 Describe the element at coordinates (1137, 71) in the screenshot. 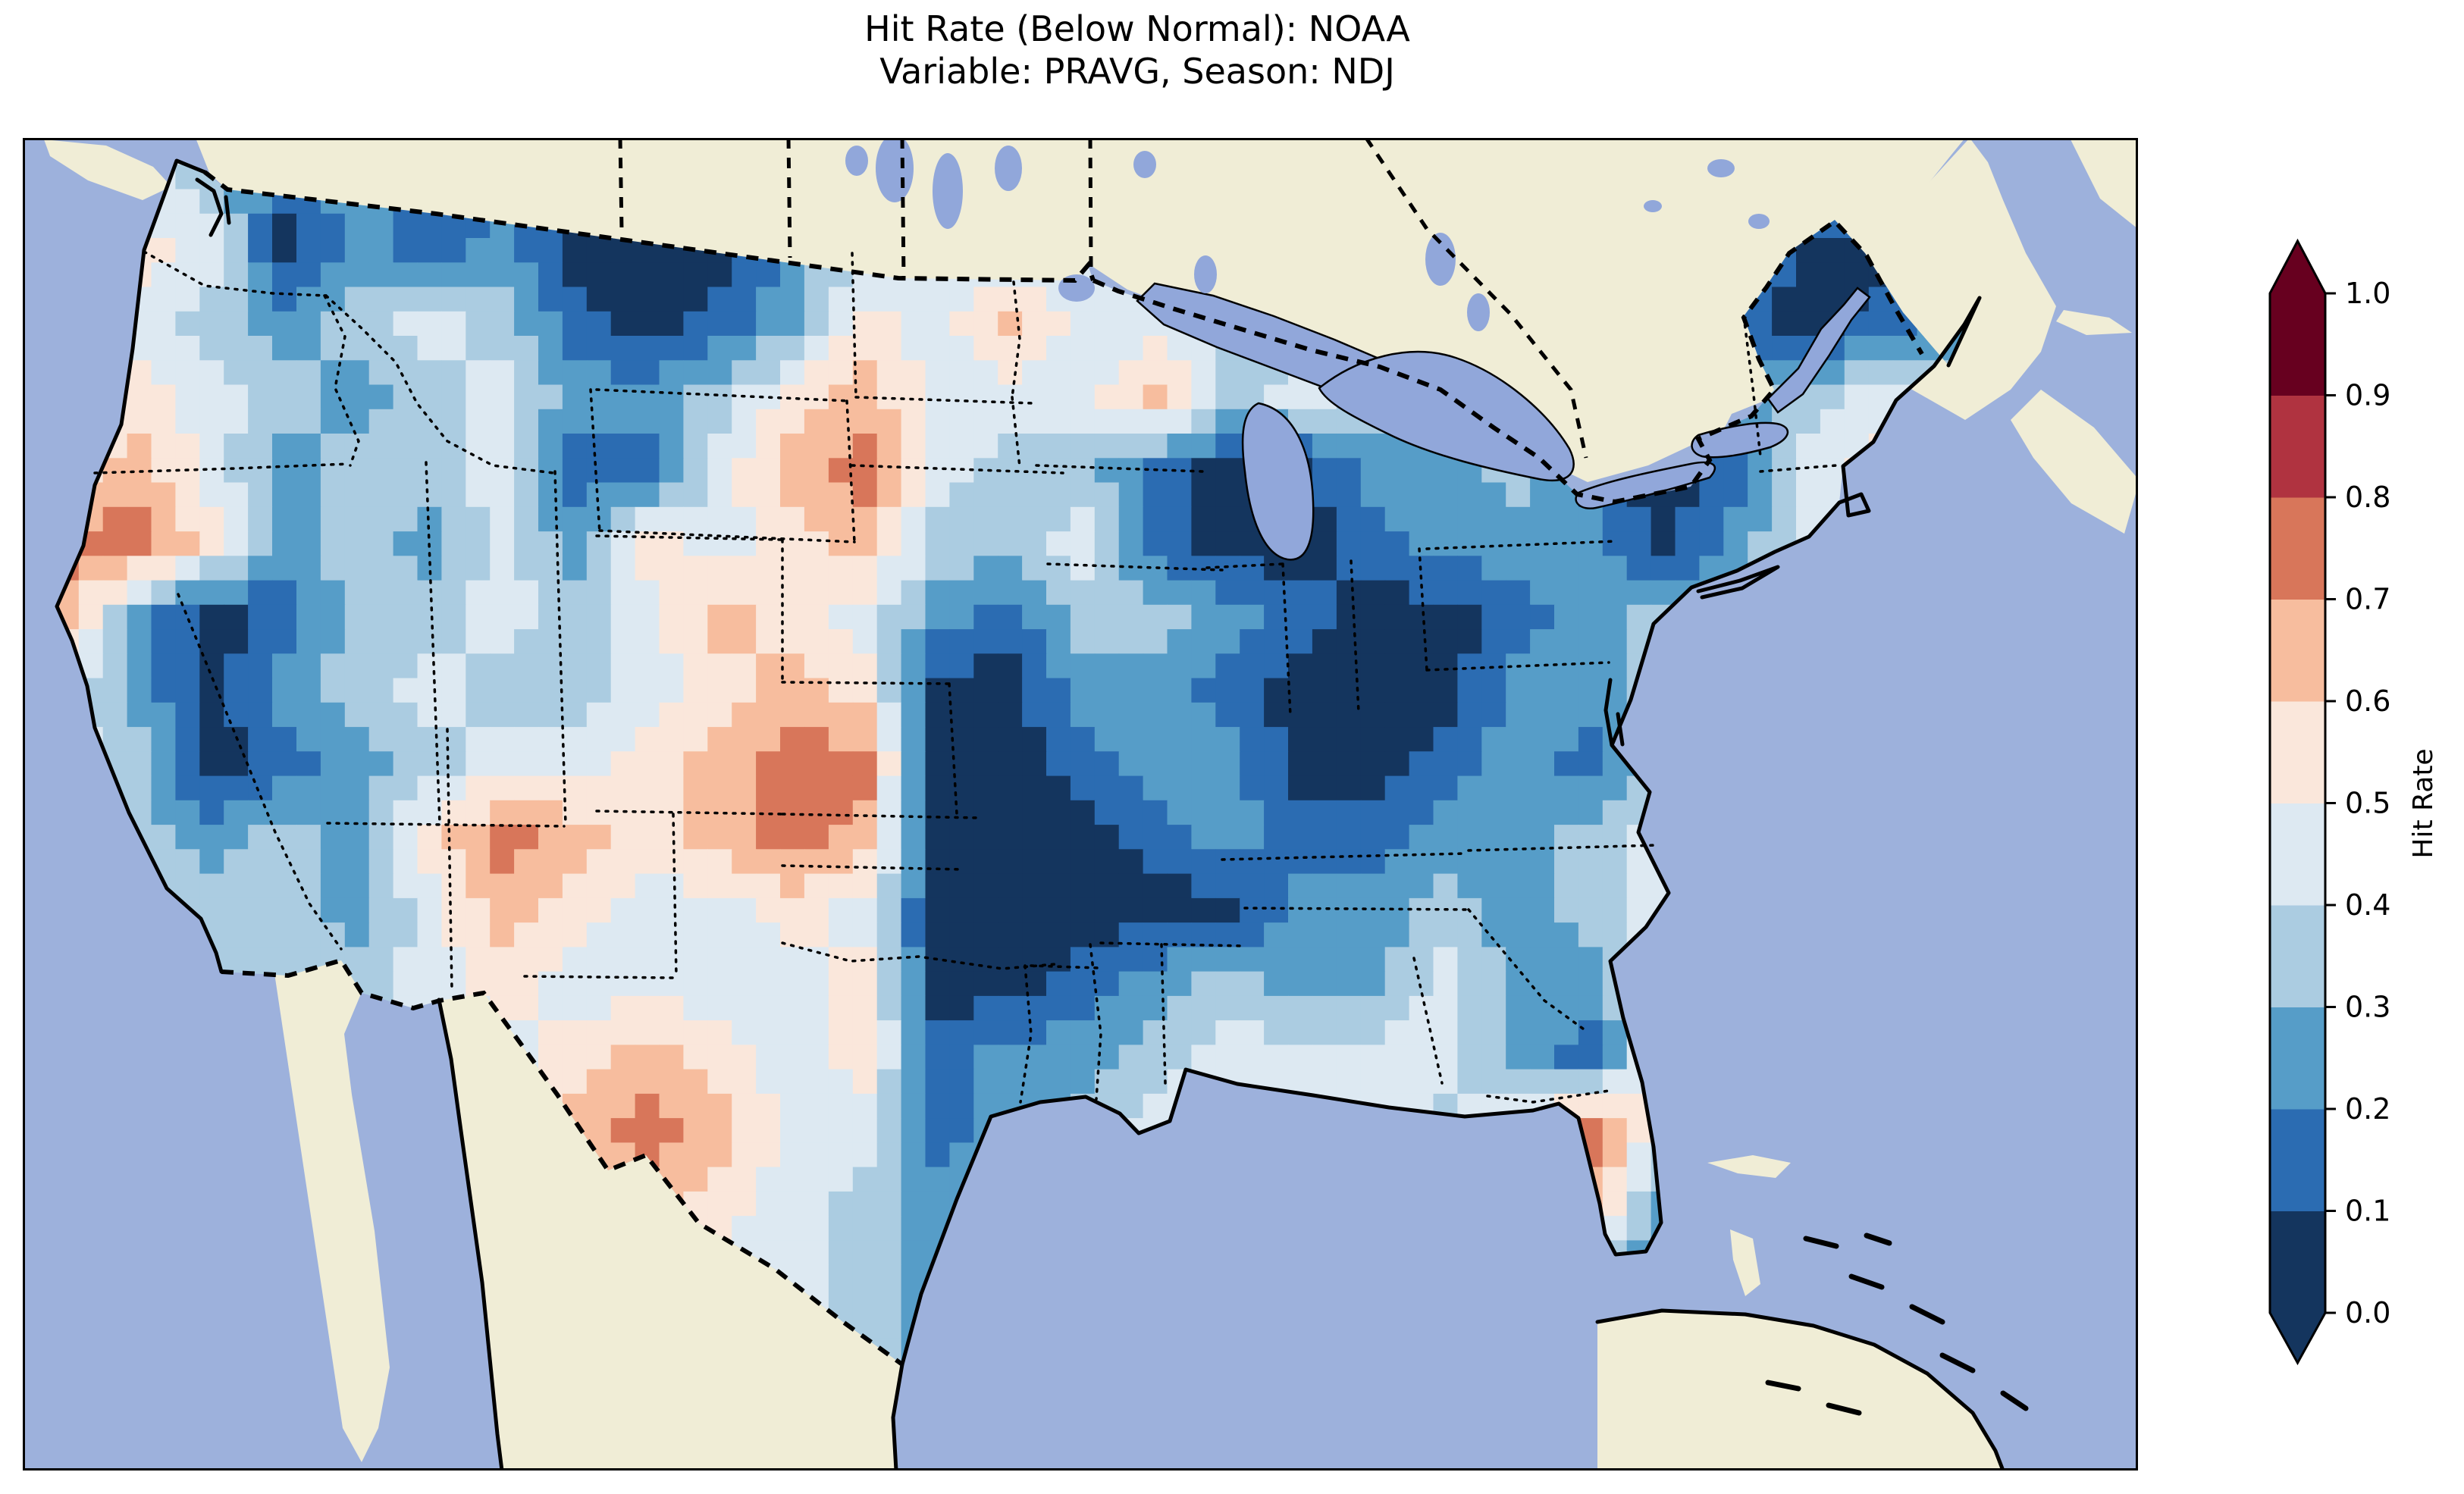

I see `chart-title-line2: Variable: PRAVG, Season: NDJ` at that location.